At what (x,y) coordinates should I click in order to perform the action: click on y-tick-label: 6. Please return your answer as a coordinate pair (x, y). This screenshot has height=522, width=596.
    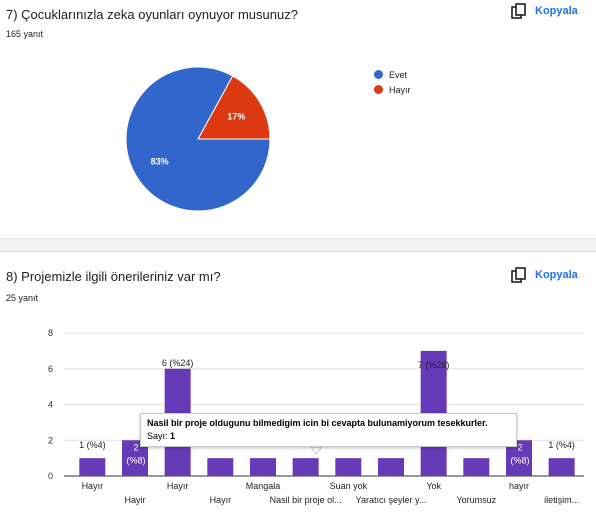
    Looking at the image, I should click on (50, 369).